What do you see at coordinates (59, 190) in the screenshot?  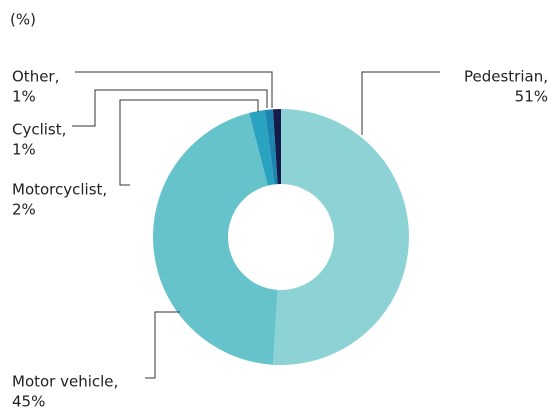 I see `slice-label: Motorcyclist,` at bounding box center [59, 190].